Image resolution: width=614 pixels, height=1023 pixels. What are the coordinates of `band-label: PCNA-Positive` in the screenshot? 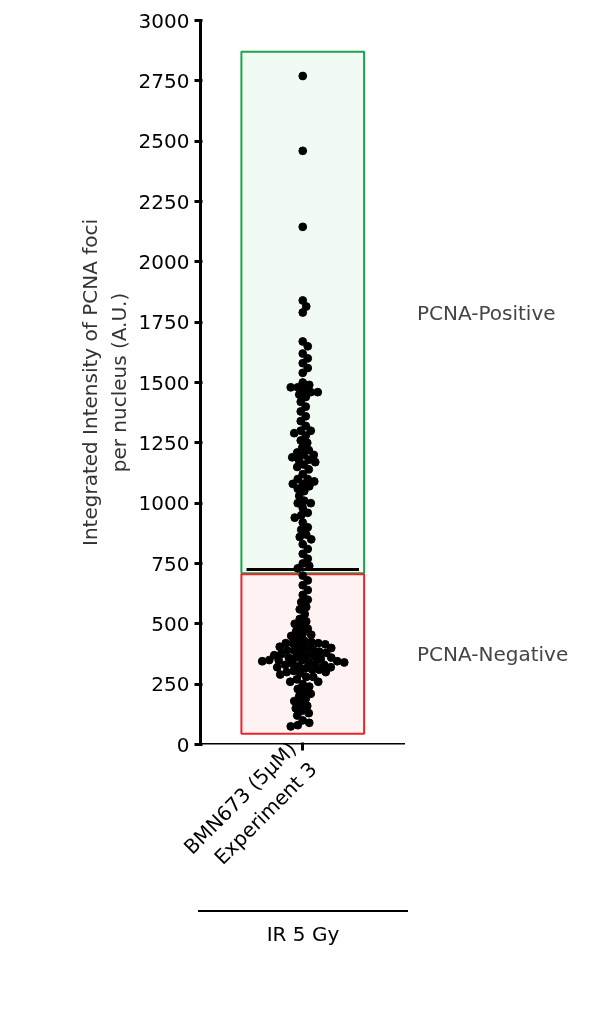 It's located at (486, 312).